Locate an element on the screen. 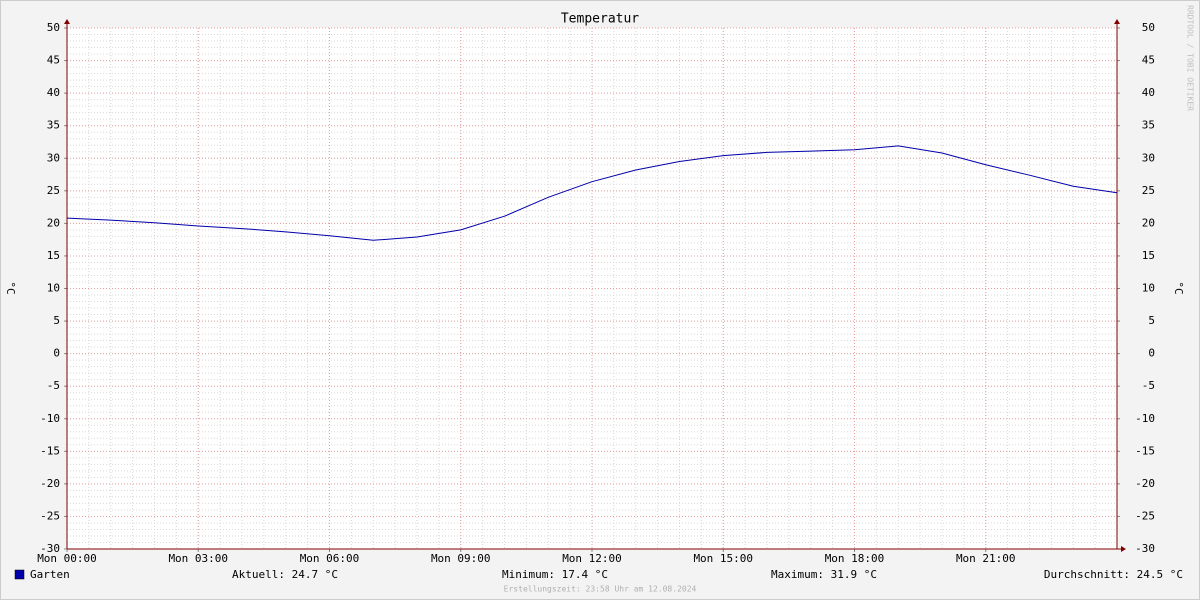 This screenshot has height=600, width=1200. x-tick-label: Mon 18:00 is located at coordinates (855, 558).